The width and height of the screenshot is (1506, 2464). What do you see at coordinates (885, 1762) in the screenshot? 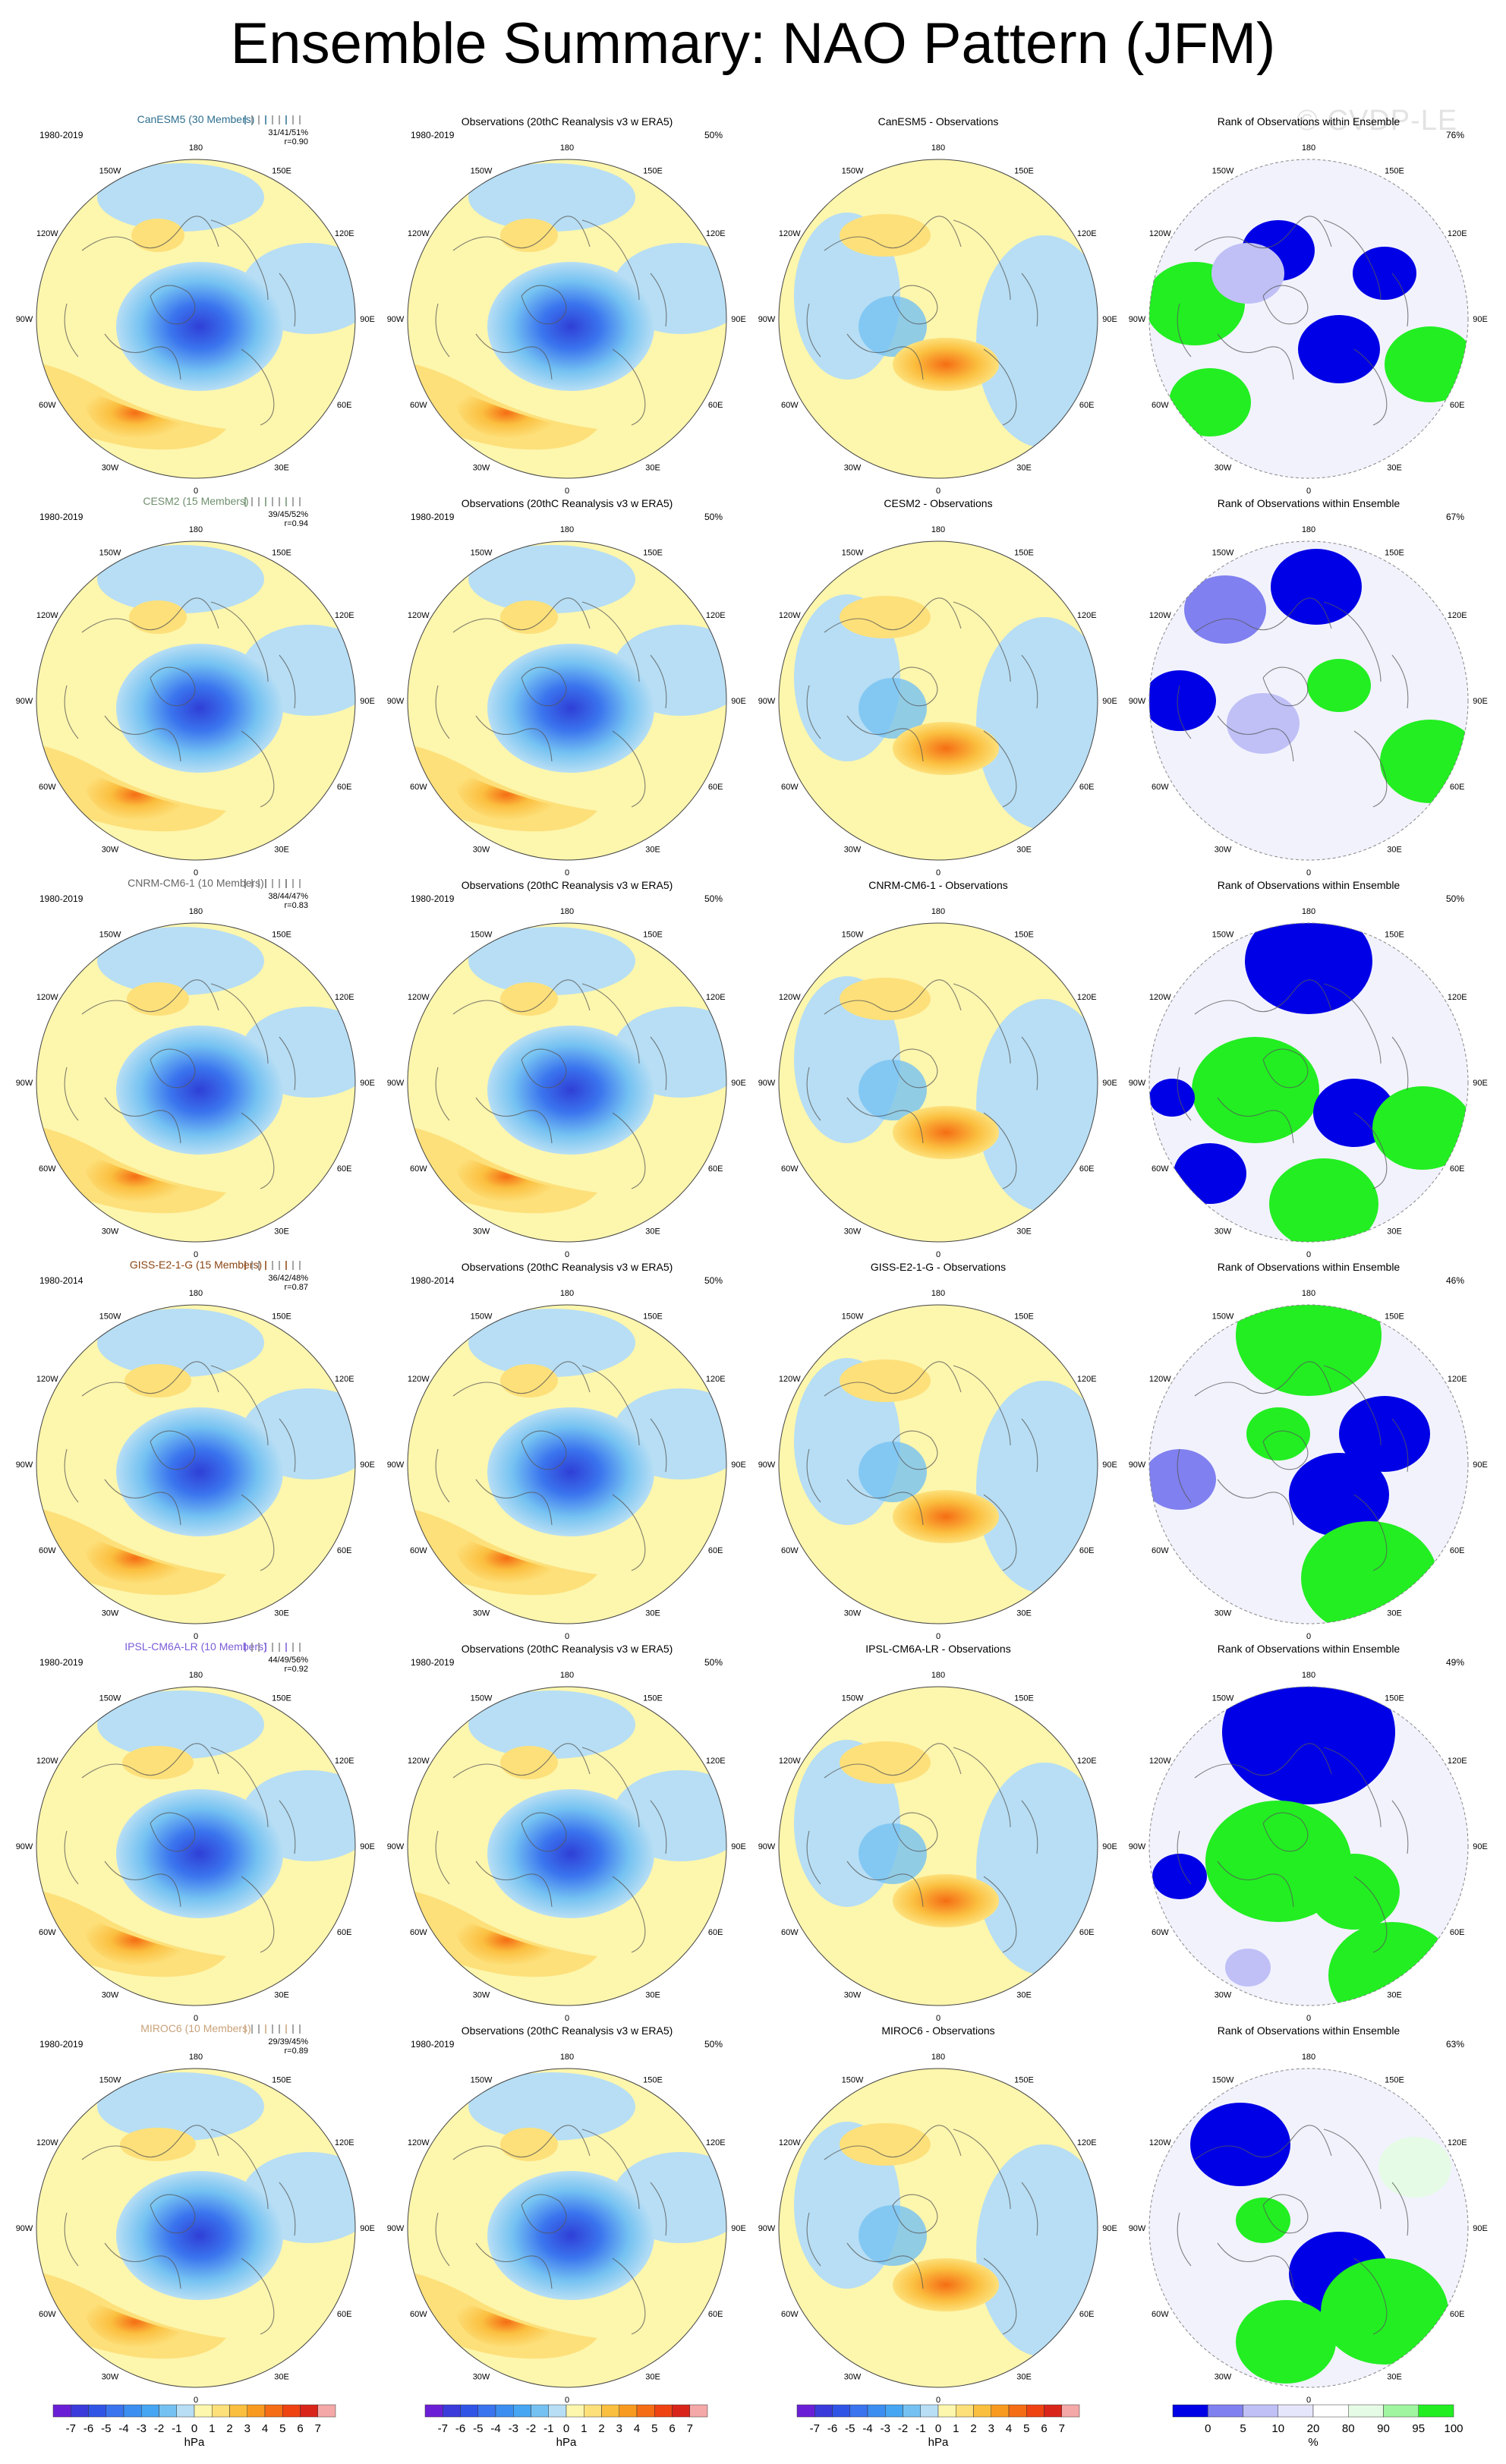
I see `diff-positive-light` at bounding box center [885, 1762].